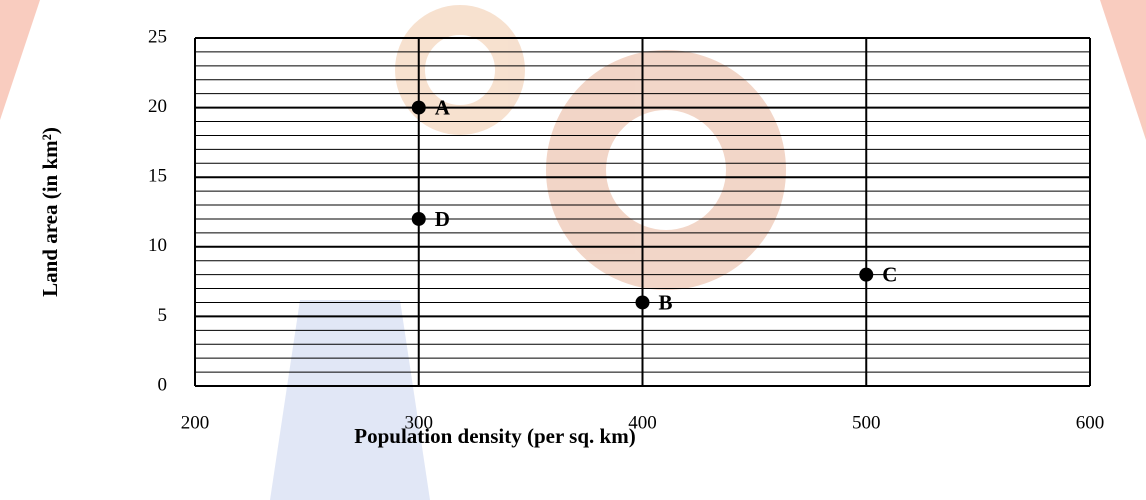 The width and height of the screenshot is (1146, 500). What do you see at coordinates (157, 245) in the screenshot?
I see `y-tick-label: 10` at bounding box center [157, 245].